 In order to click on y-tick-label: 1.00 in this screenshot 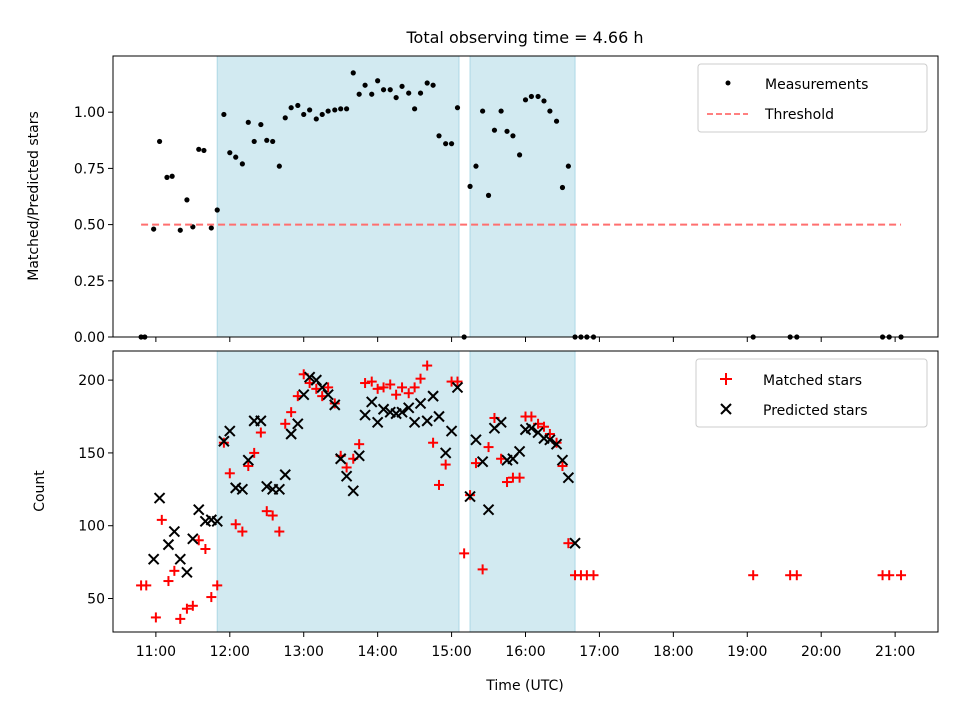, I will do `click(89, 113)`.